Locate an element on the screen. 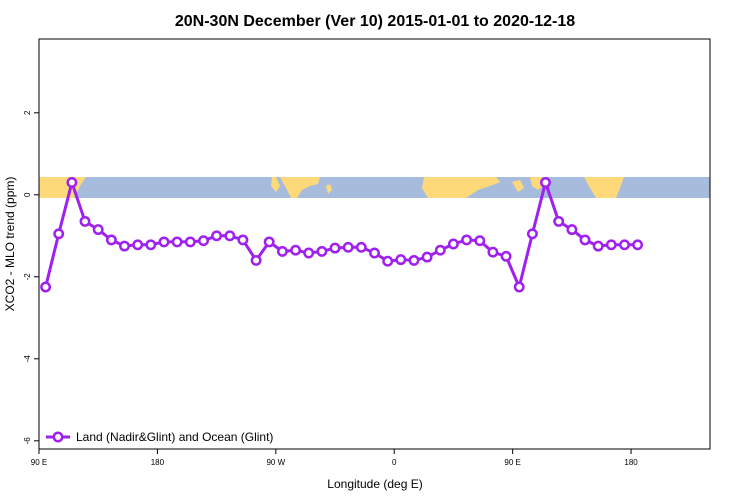  legend-label: Land (Nadir&Glint) and Ocean (Glint) is located at coordinates (174, 437).